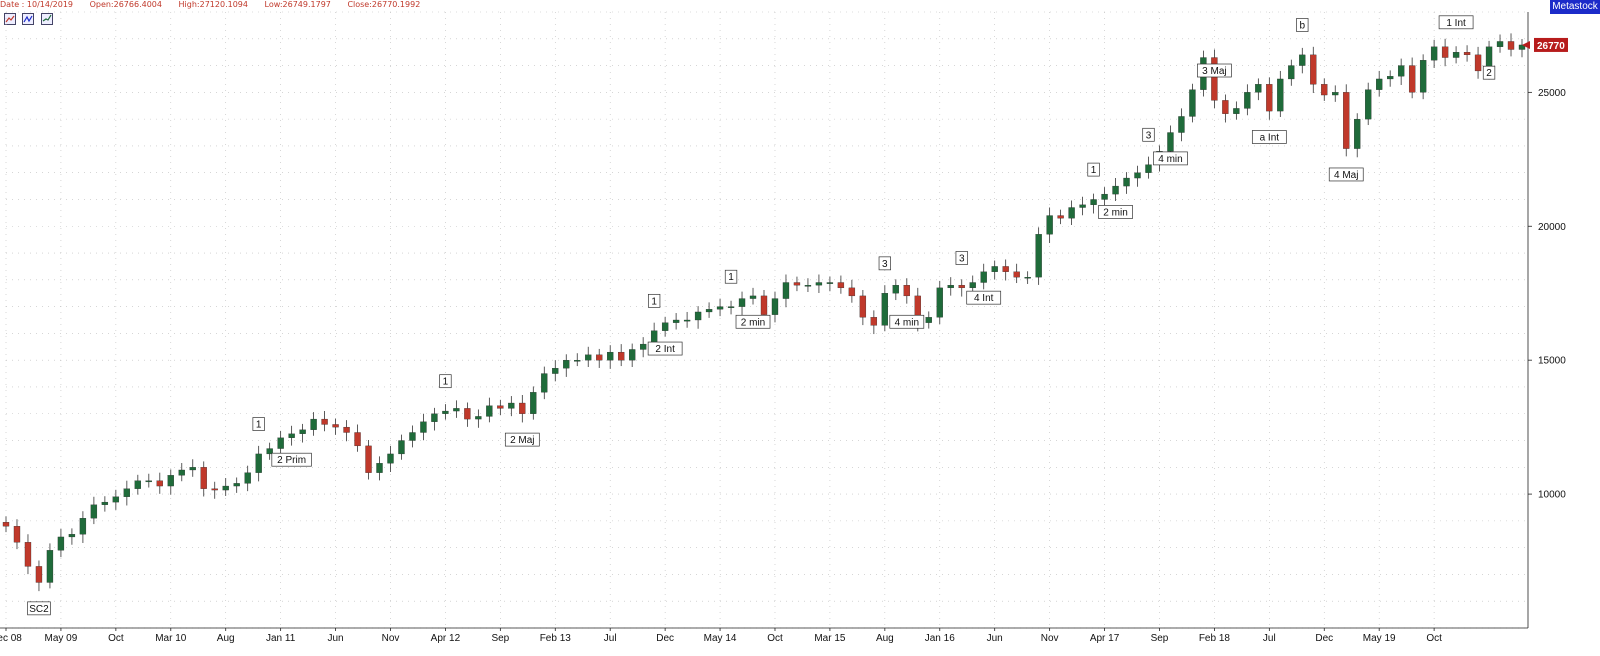 Image resolution: width=1600 pixels, height=656 pixels. Describe the element at coordinates (962, 258) in the screenshot. I see `wave-label-text: 3` at that location.